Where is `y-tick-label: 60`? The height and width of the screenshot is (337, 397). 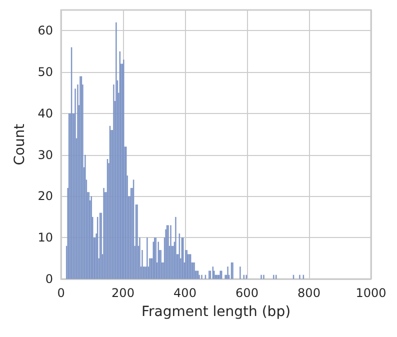 y-tick-label: 60 is located at coordinates (45, 31).